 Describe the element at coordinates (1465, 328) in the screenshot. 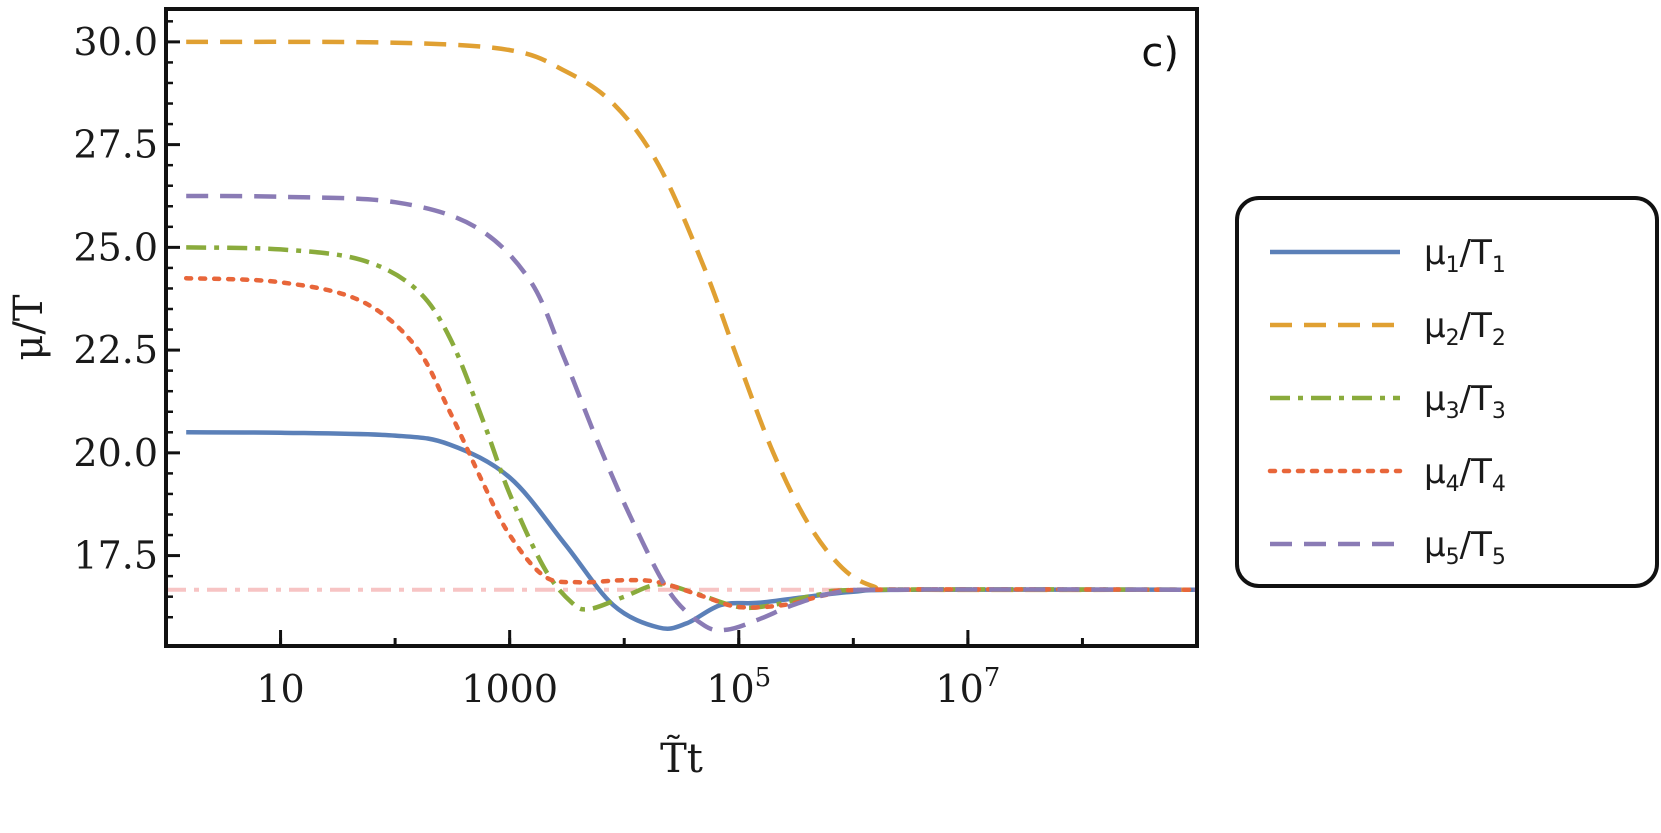

I see `legend-label-2: μ2/T2` at that location.